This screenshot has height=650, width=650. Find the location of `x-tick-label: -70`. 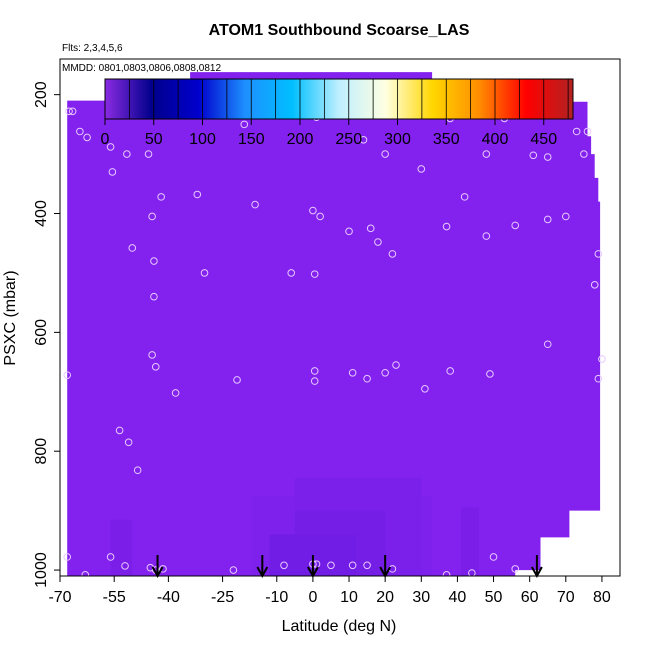

x-tick-label: -70 is located at coordinates (59, 597).